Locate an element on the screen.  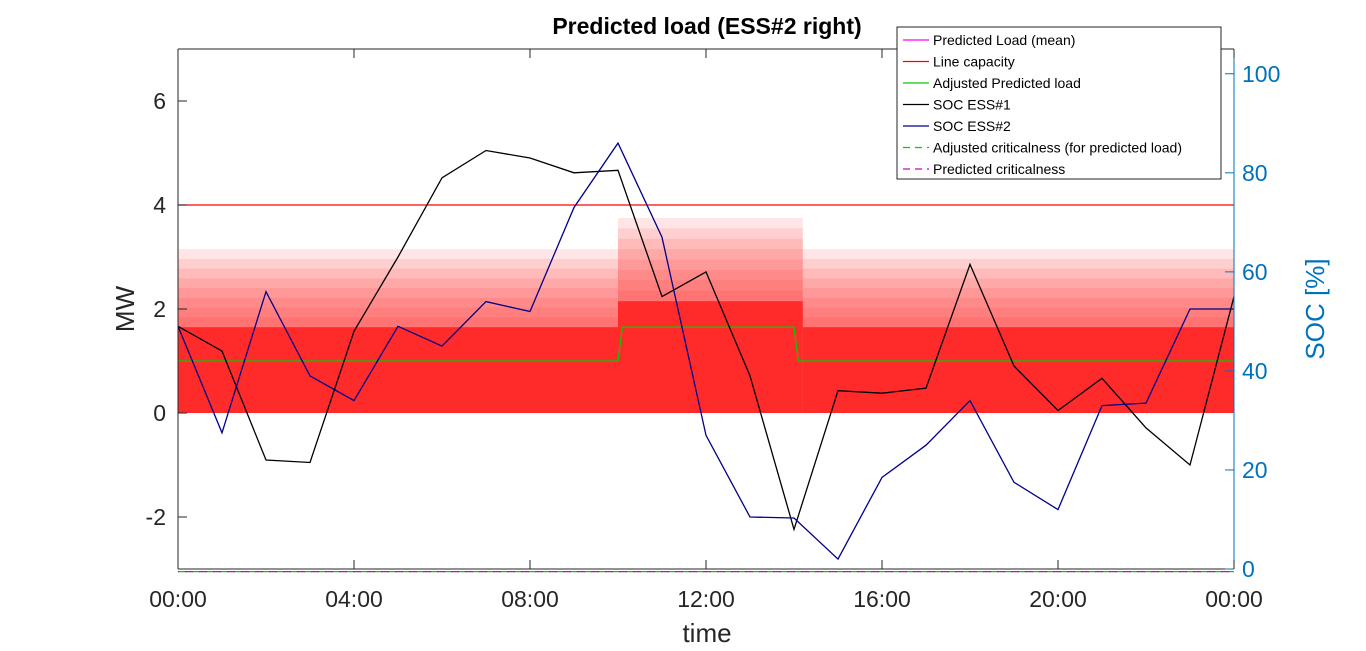
x-axis-label: time is located at coordinates (706, 633).